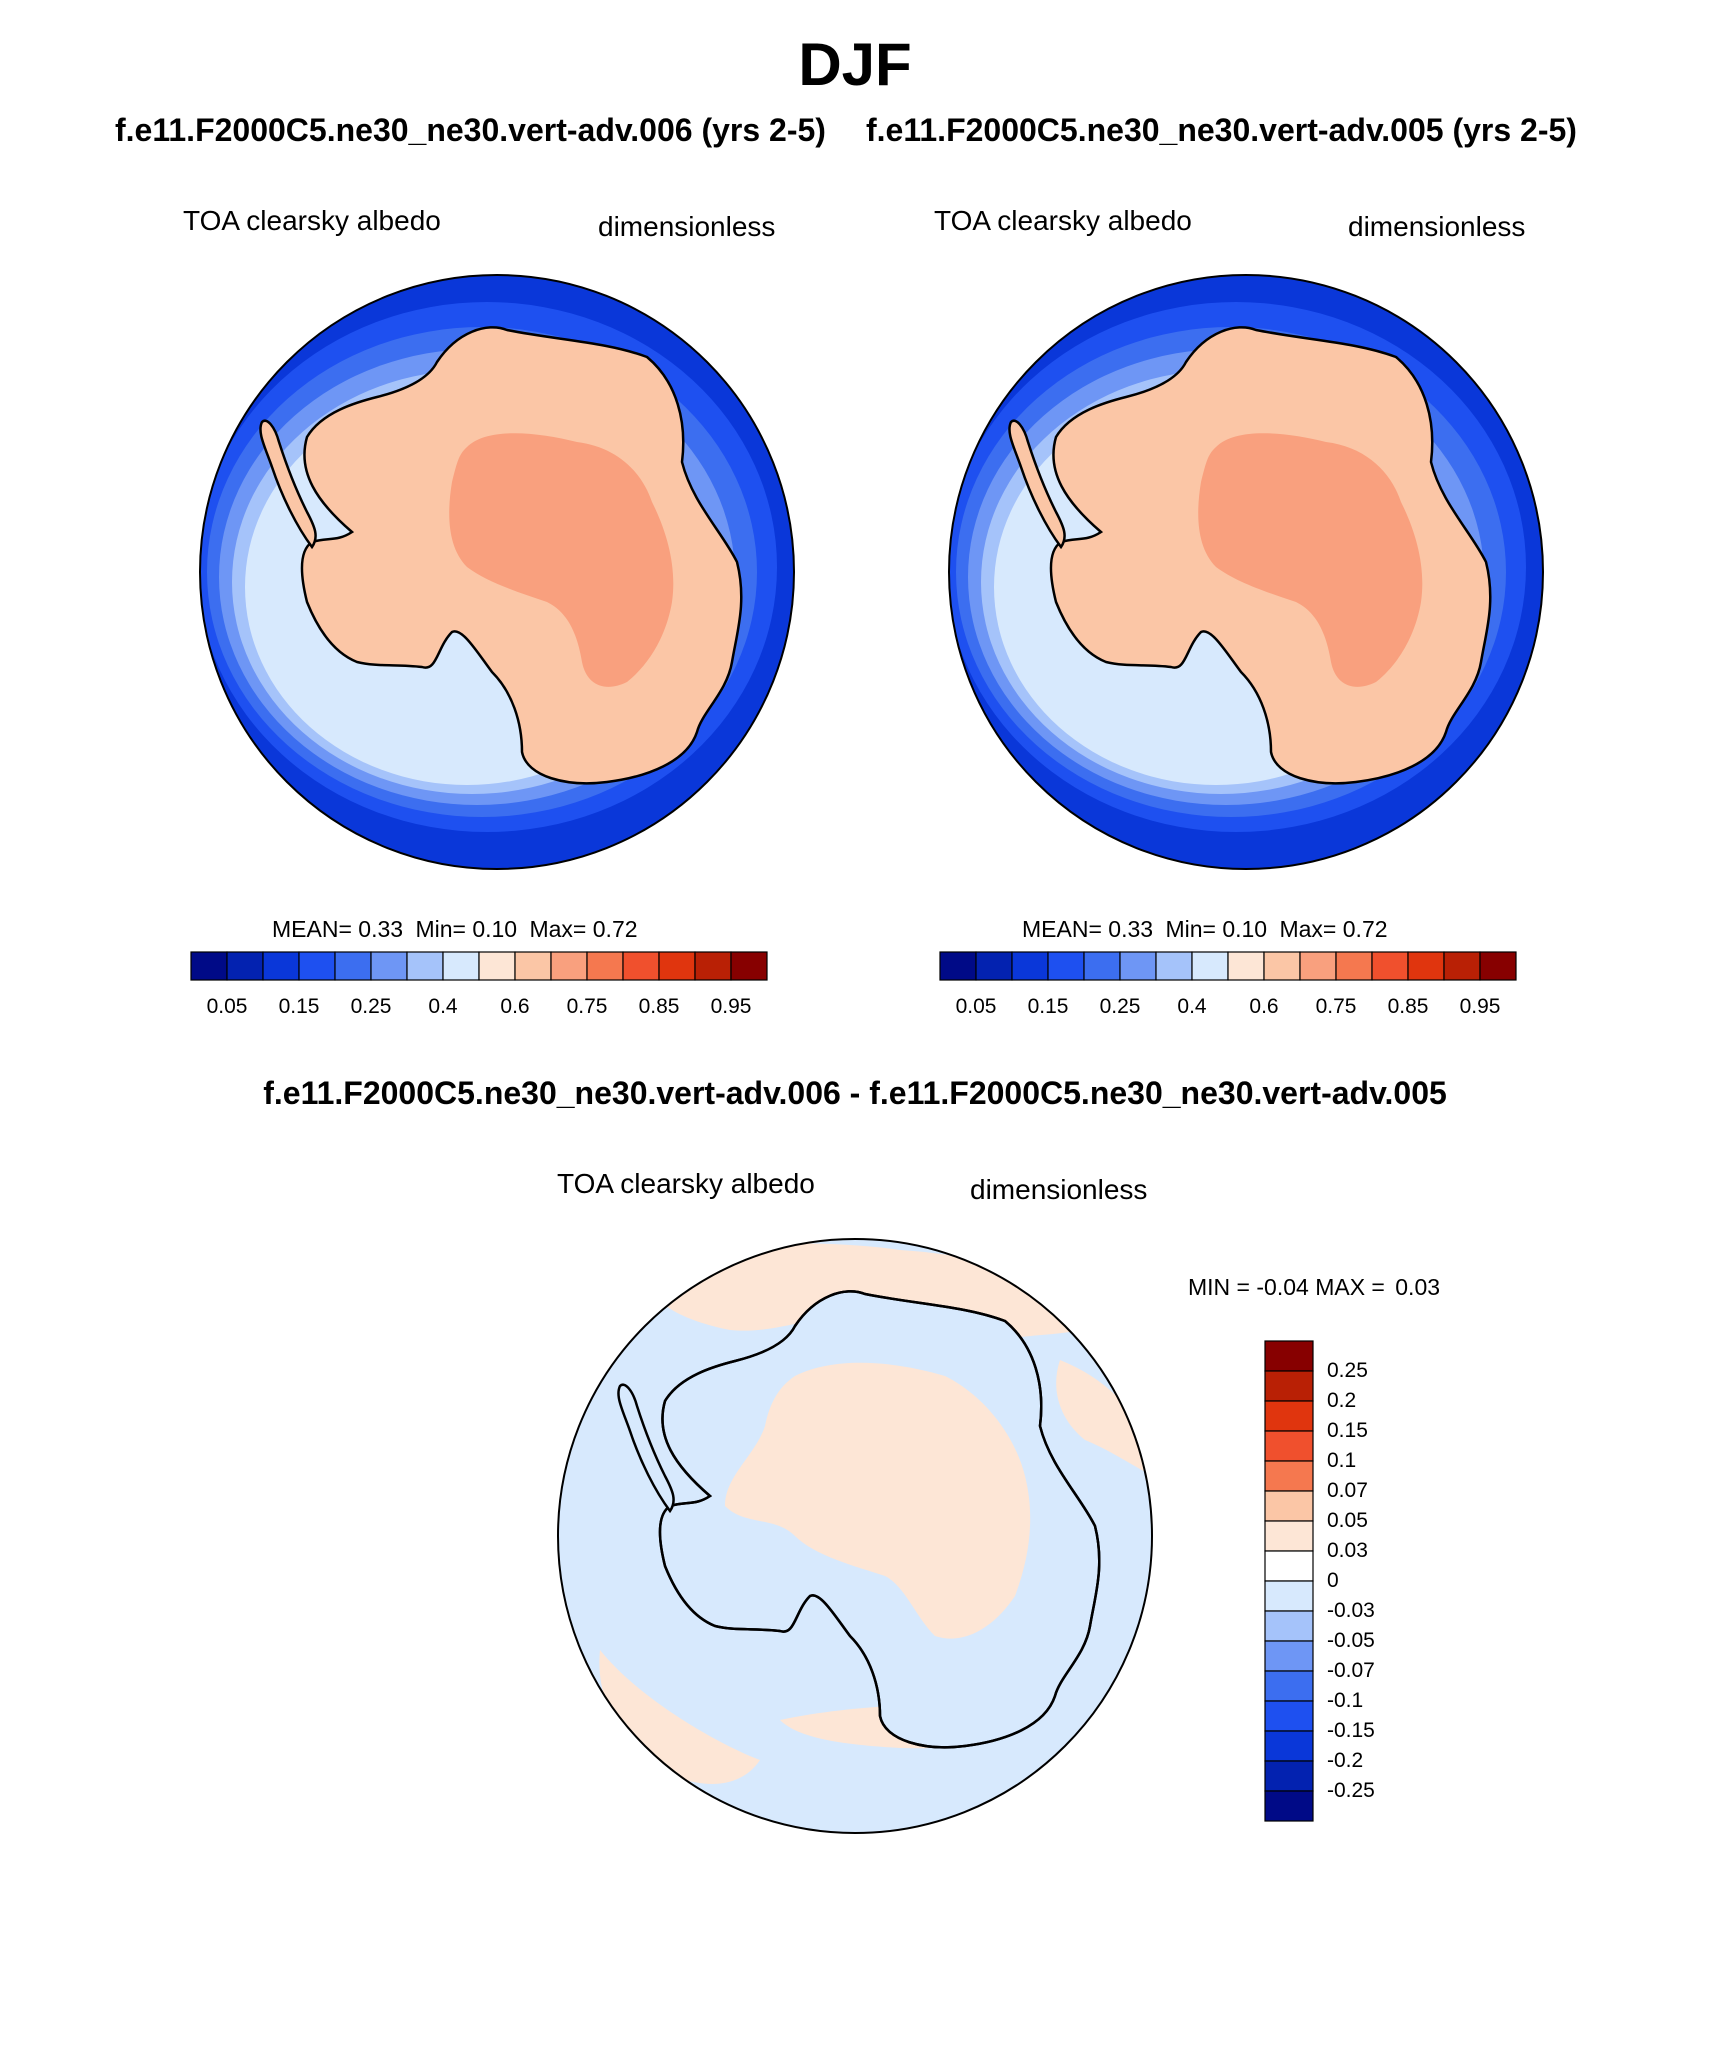  I want to click on panel1-colorbar-tick-label: 0.85, so click(659, 1006).